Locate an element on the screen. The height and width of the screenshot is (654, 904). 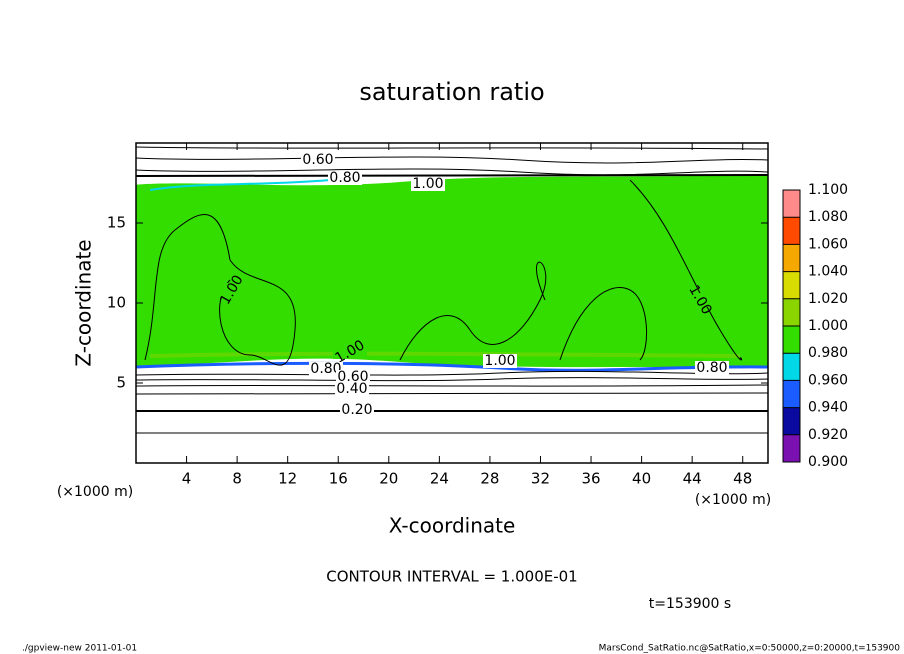
x-tick-label: 12 is located at coordinates (287, 479).